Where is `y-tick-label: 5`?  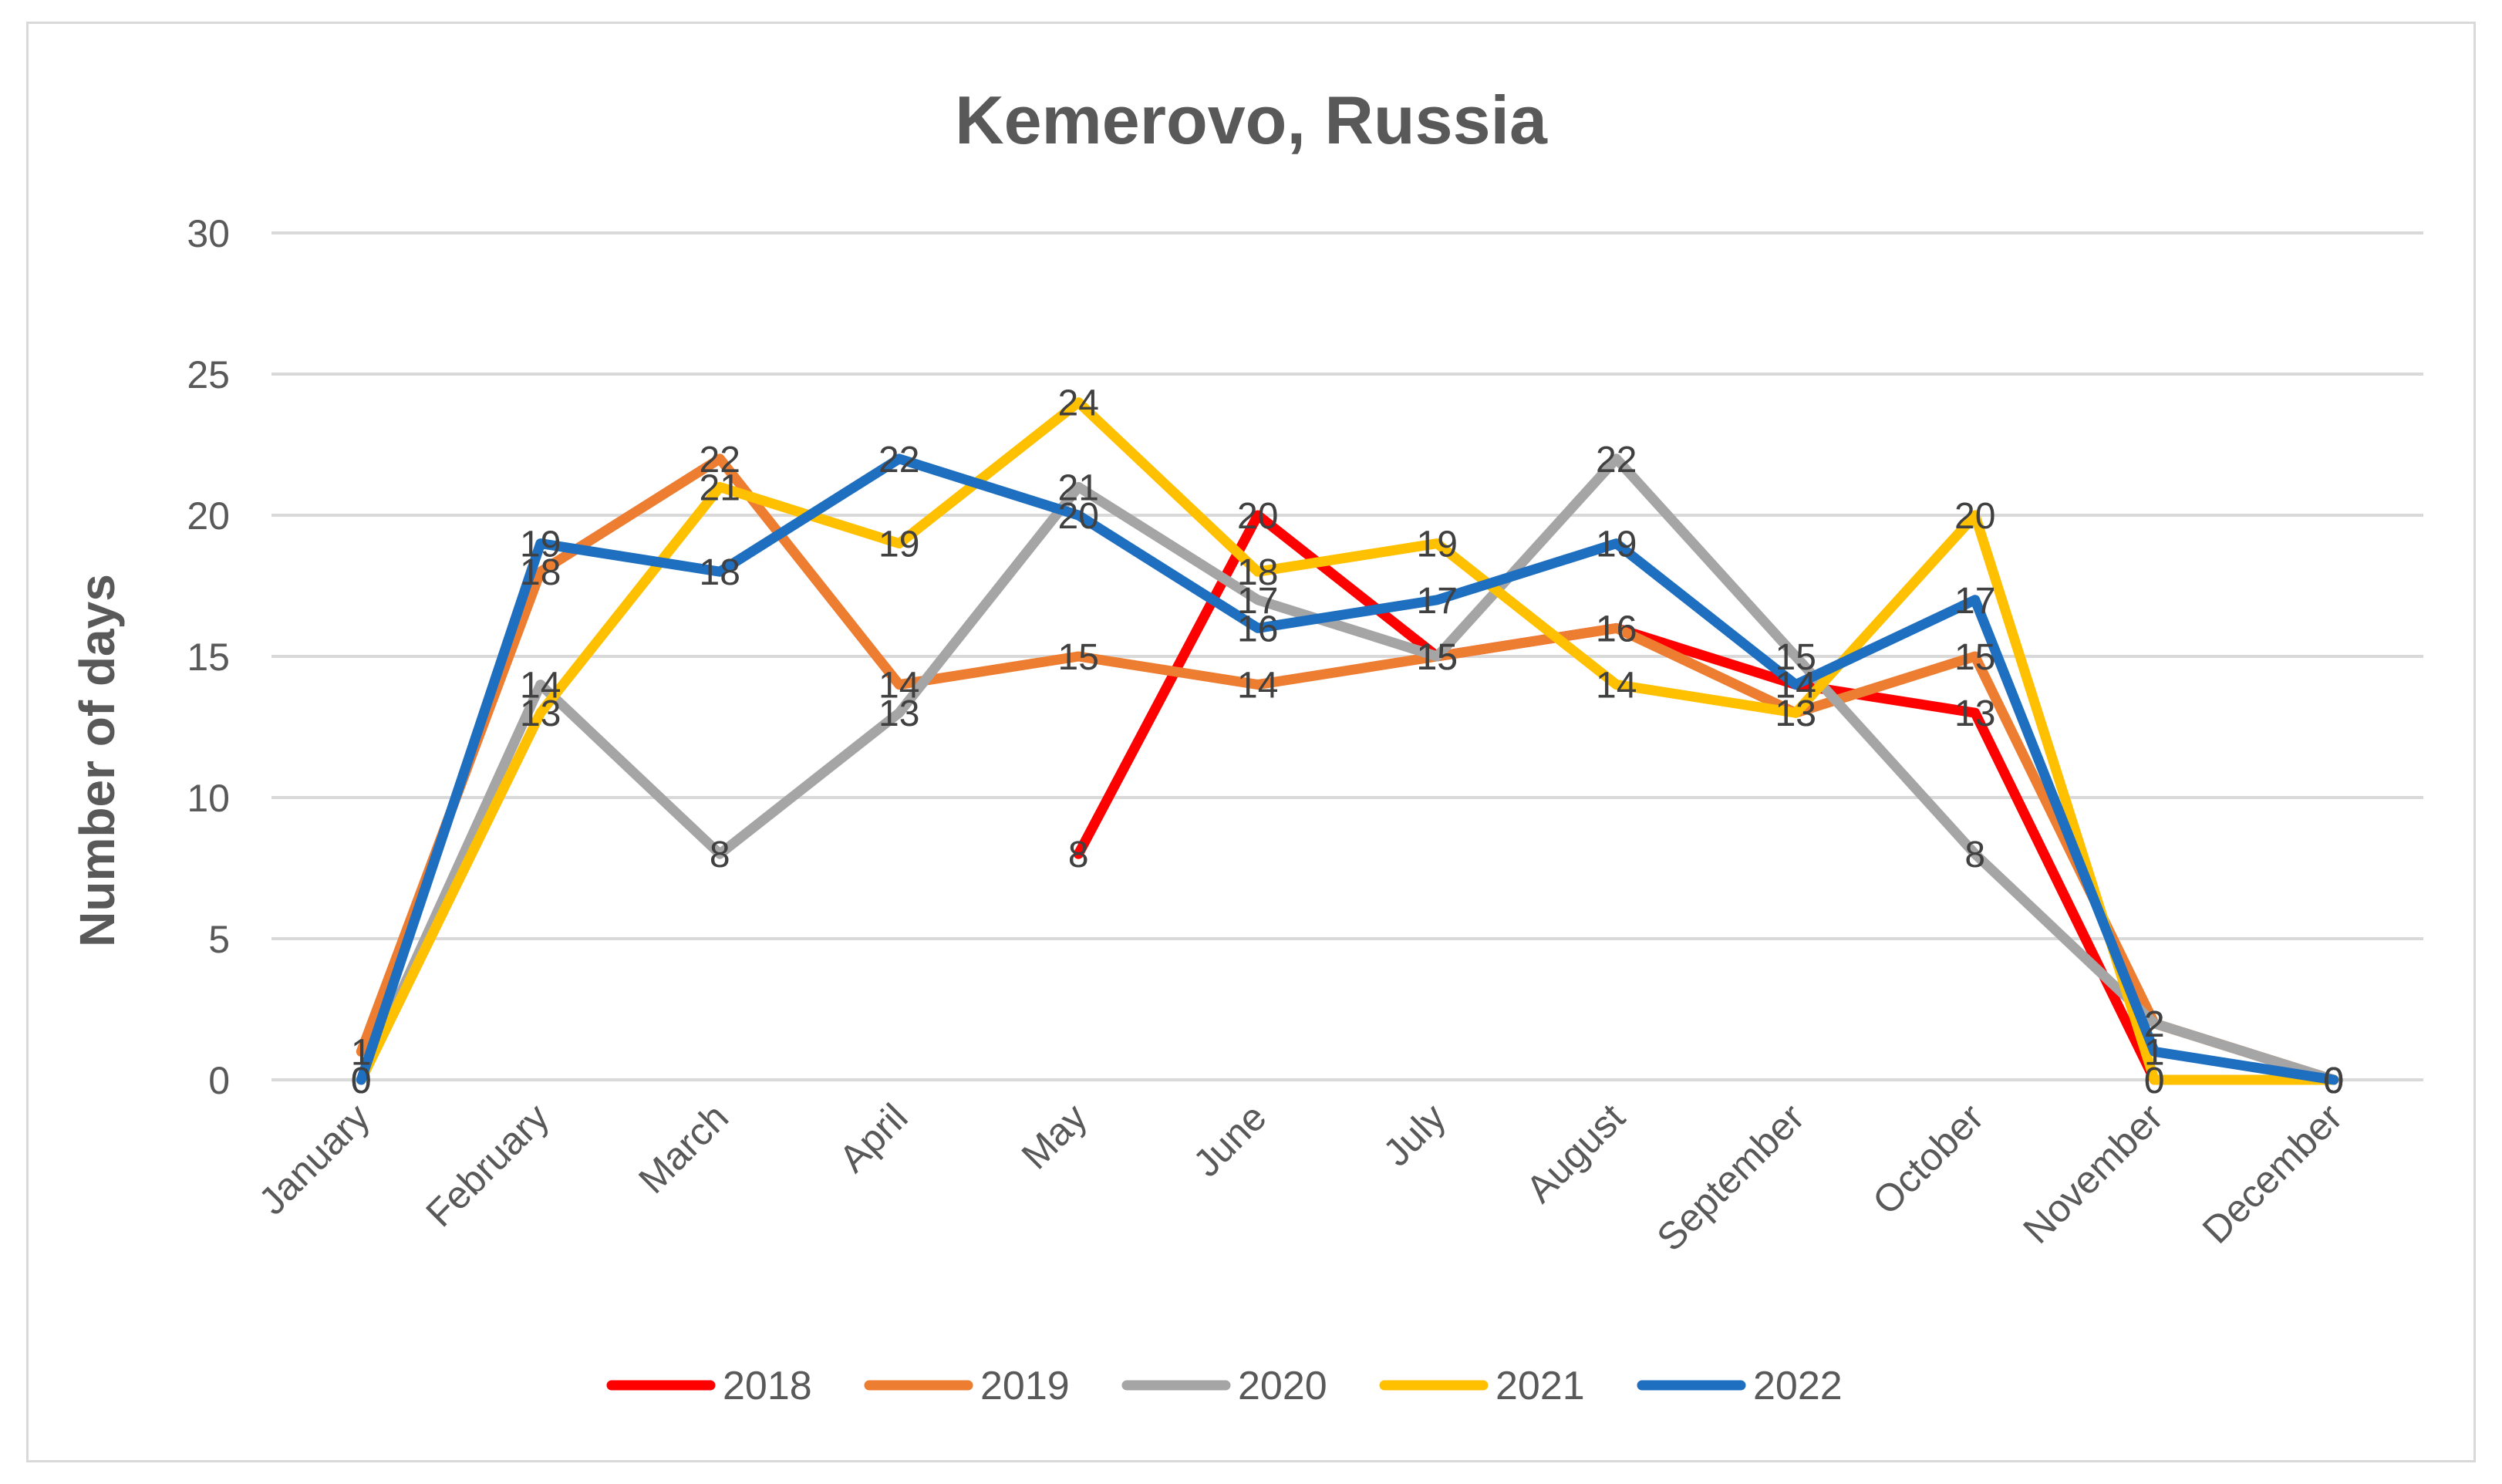 y-tick-label: 5 is located at coordinates (219, 940).